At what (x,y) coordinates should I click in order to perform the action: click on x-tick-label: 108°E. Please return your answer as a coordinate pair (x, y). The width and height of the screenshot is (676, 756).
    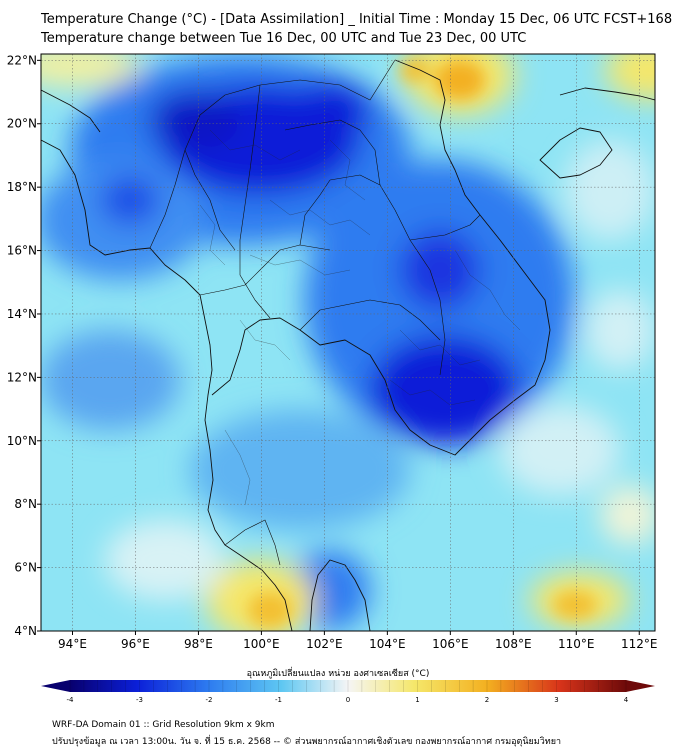
    Looking at the image, I should click on (513, 644).